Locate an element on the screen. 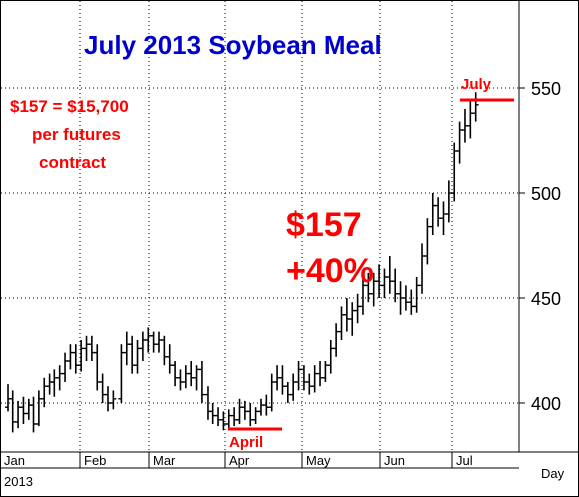 This screenshot has height=497, width=579. x-tick-label-month: Jun is located at coordinates (394, 460).